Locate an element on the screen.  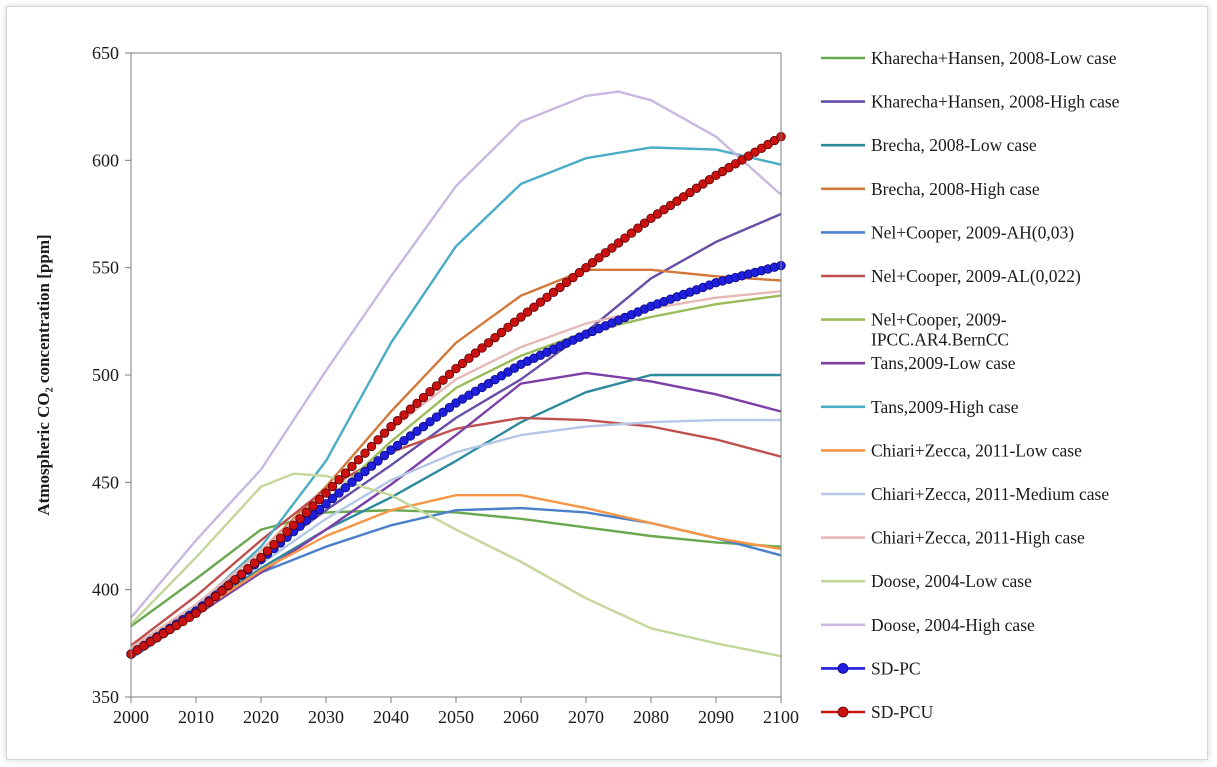
y-tick-label: 600 is located at coordinates (105, 160).